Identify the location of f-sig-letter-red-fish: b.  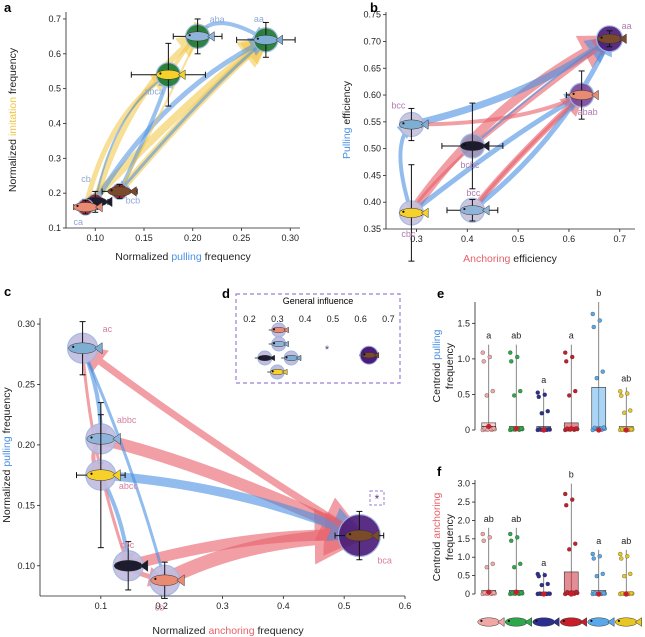
(571, 475).